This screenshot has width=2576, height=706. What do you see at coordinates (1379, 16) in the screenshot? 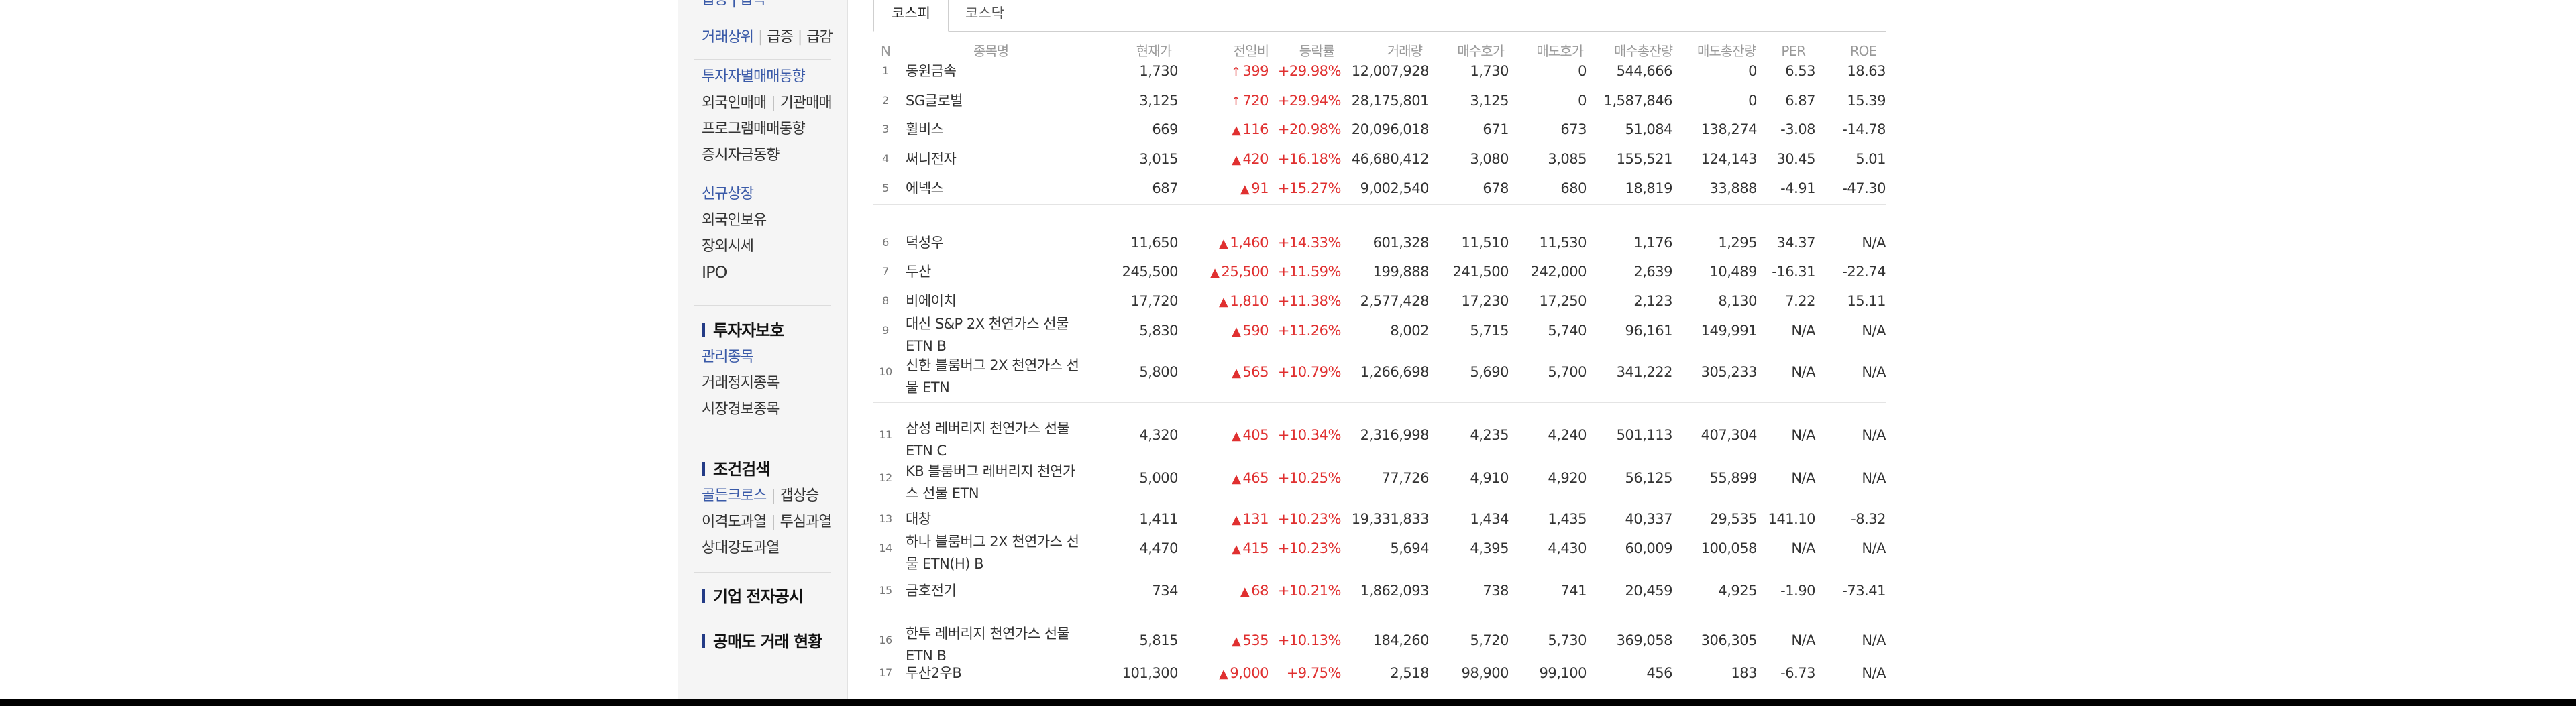
I see `market-tabs: 코스피 코스닥` at bounding box center [1379, 16].